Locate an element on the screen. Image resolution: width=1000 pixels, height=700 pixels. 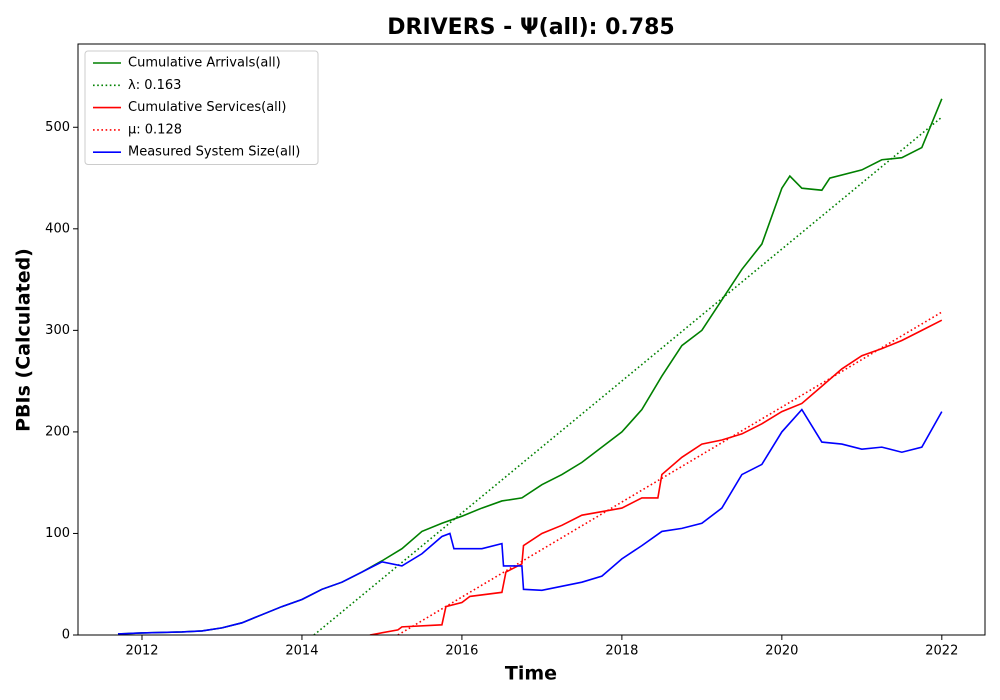
legend-label: Cumulative Services(all) is located at coordinates (207, 107).